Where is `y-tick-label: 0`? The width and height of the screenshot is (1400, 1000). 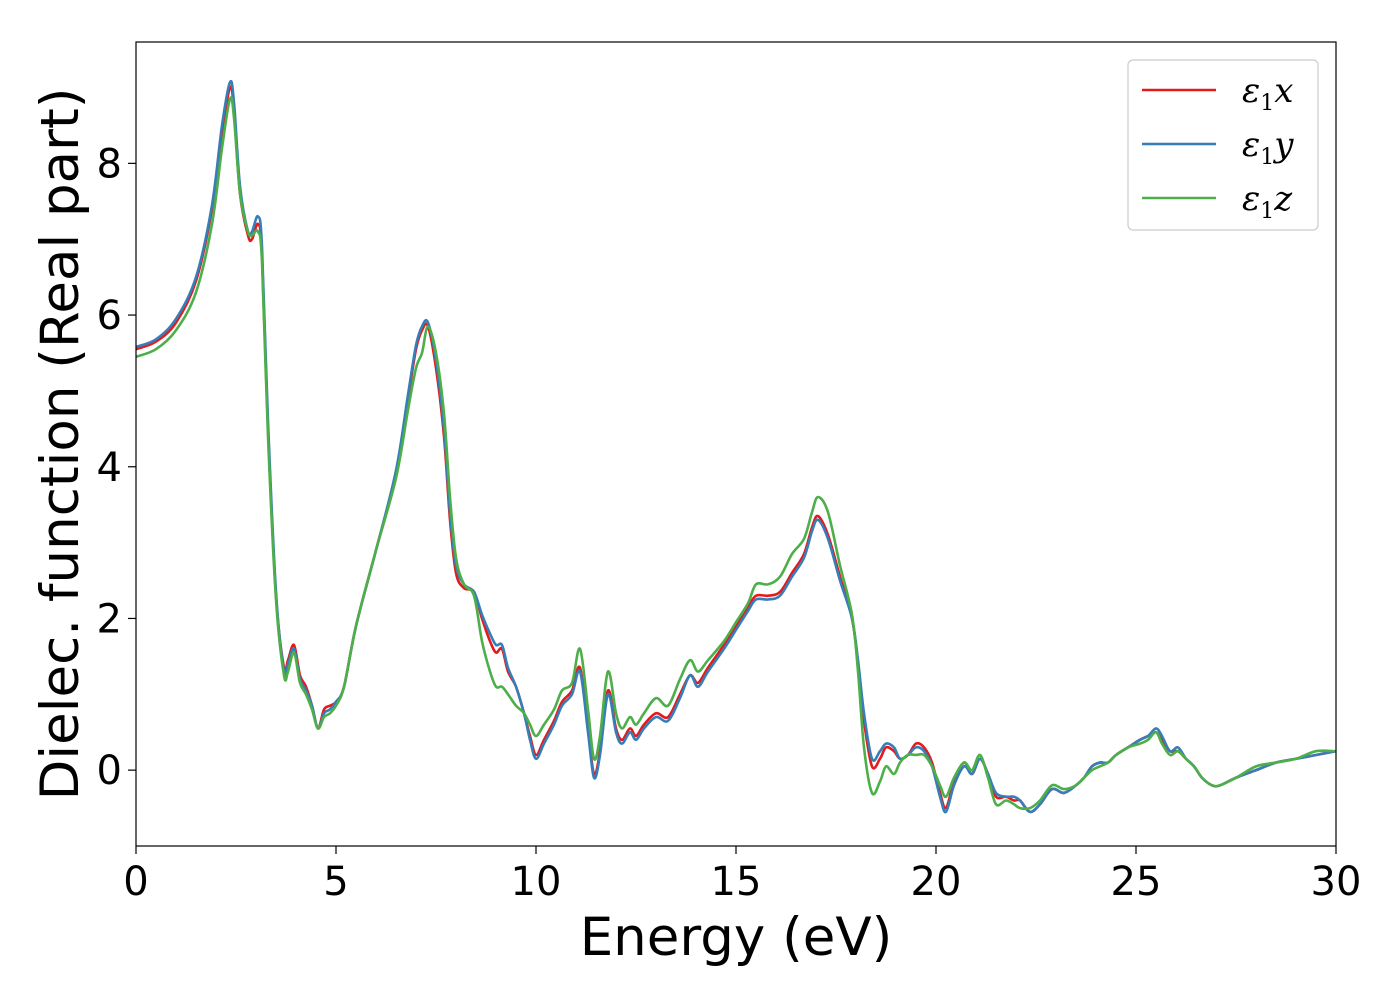 y-tick-label: 0 is located at coordinates (109, 771).